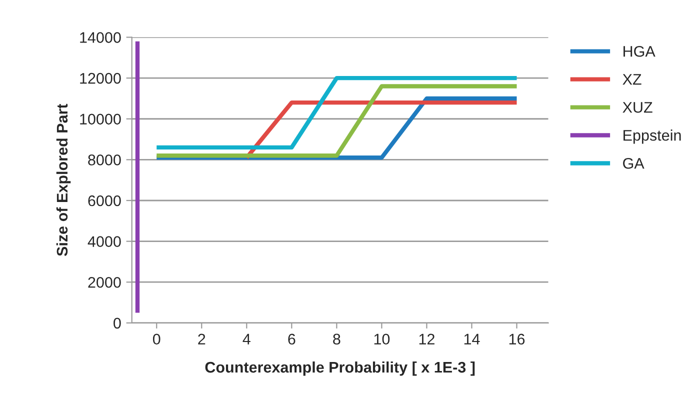  What do you see at coordinates (104, 282) in the screenshot?
I see `y-tick-label: 2000` at bounding box center [104, 282].